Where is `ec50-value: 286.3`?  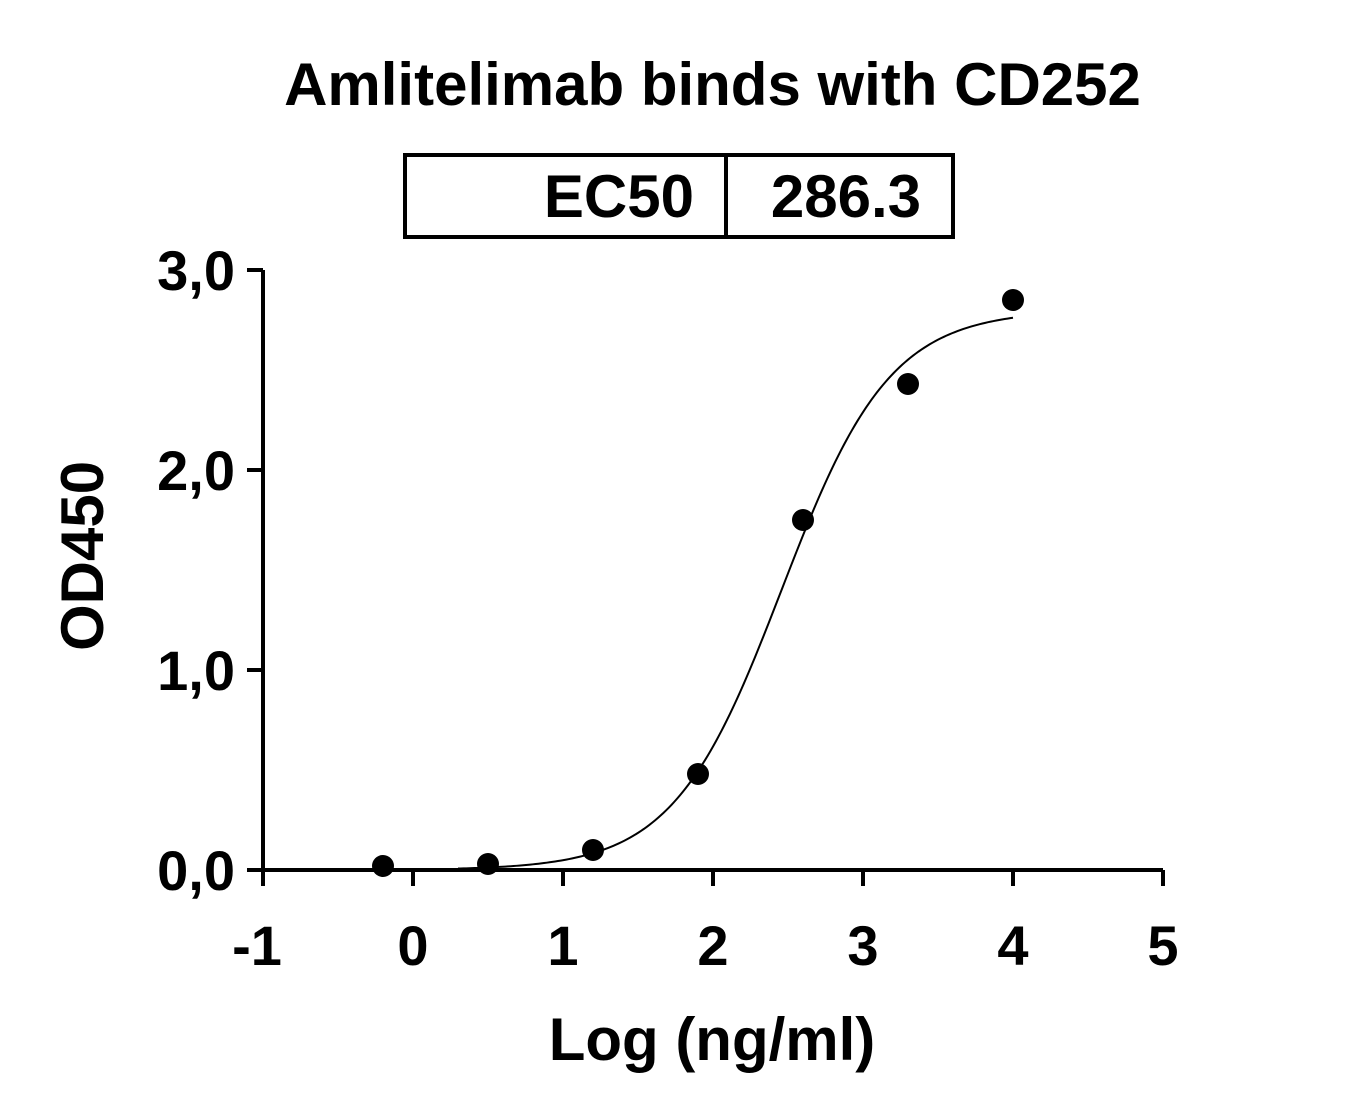 ec50-value: 286.3 is located at coordinates (845, 196).